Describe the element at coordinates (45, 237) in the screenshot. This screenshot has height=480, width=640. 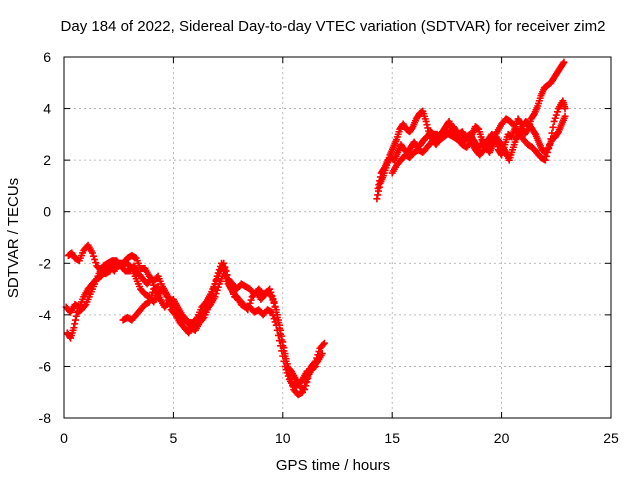
I see `y-tick-labels: -8 -6 -4 -2 0 2 4 6` at that location.